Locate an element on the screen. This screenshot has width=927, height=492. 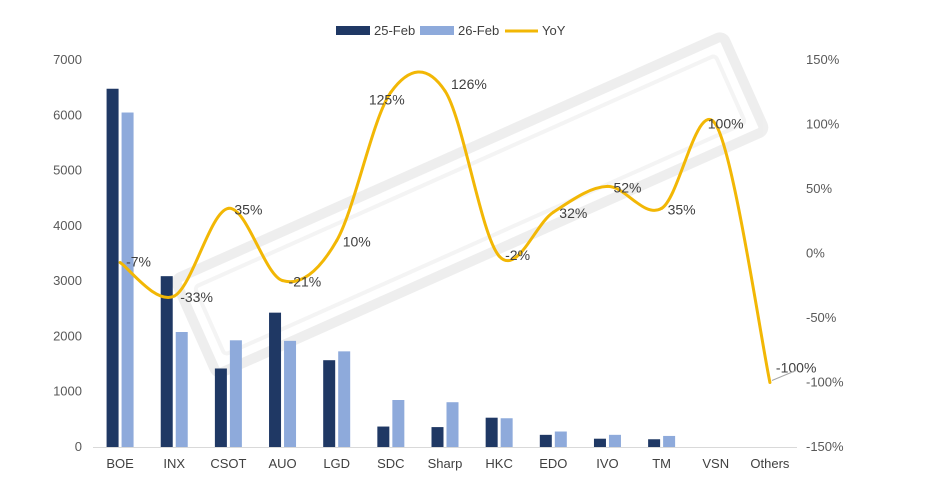
x-tick-label: AUO is located at coordinates (282, 463).